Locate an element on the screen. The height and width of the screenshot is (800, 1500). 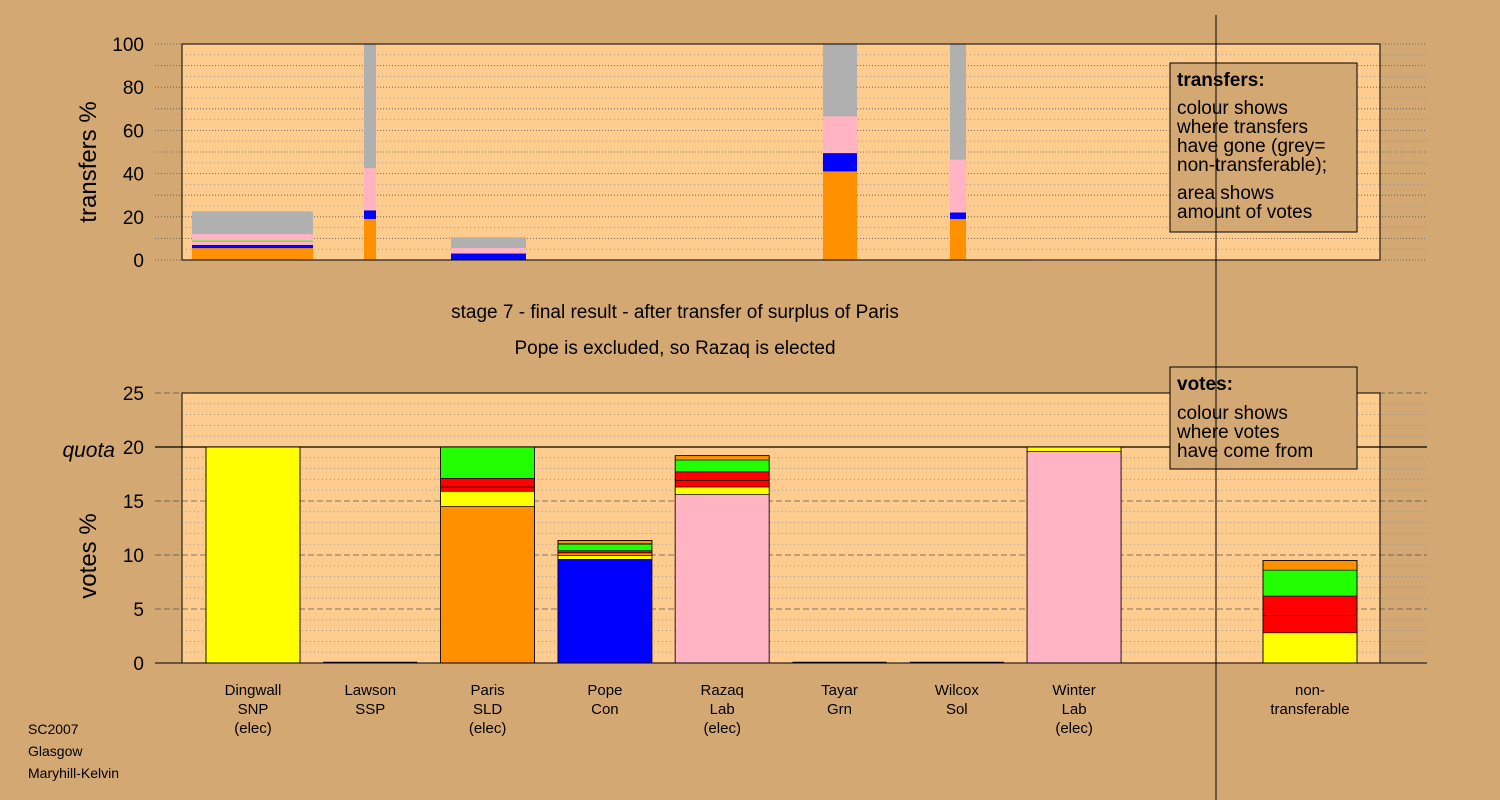
votes-legend-title: votes: is located at coordinates (1205, 384).